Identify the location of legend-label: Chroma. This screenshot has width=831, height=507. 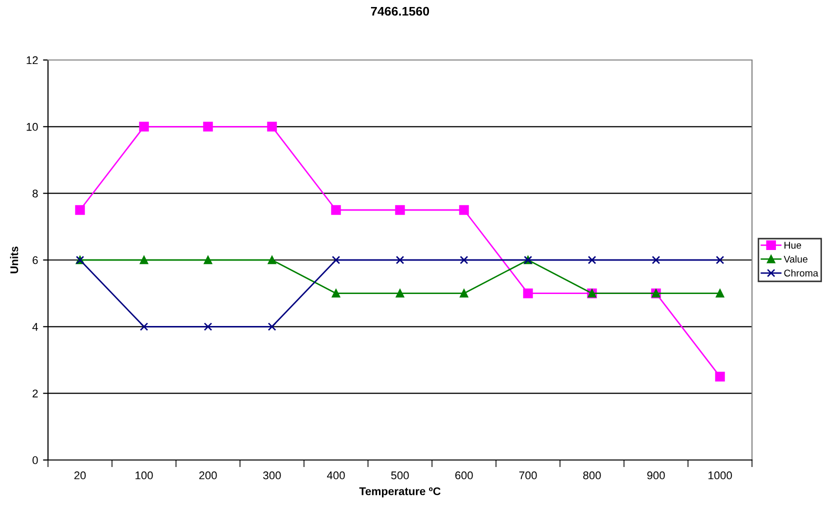
(801, 273).